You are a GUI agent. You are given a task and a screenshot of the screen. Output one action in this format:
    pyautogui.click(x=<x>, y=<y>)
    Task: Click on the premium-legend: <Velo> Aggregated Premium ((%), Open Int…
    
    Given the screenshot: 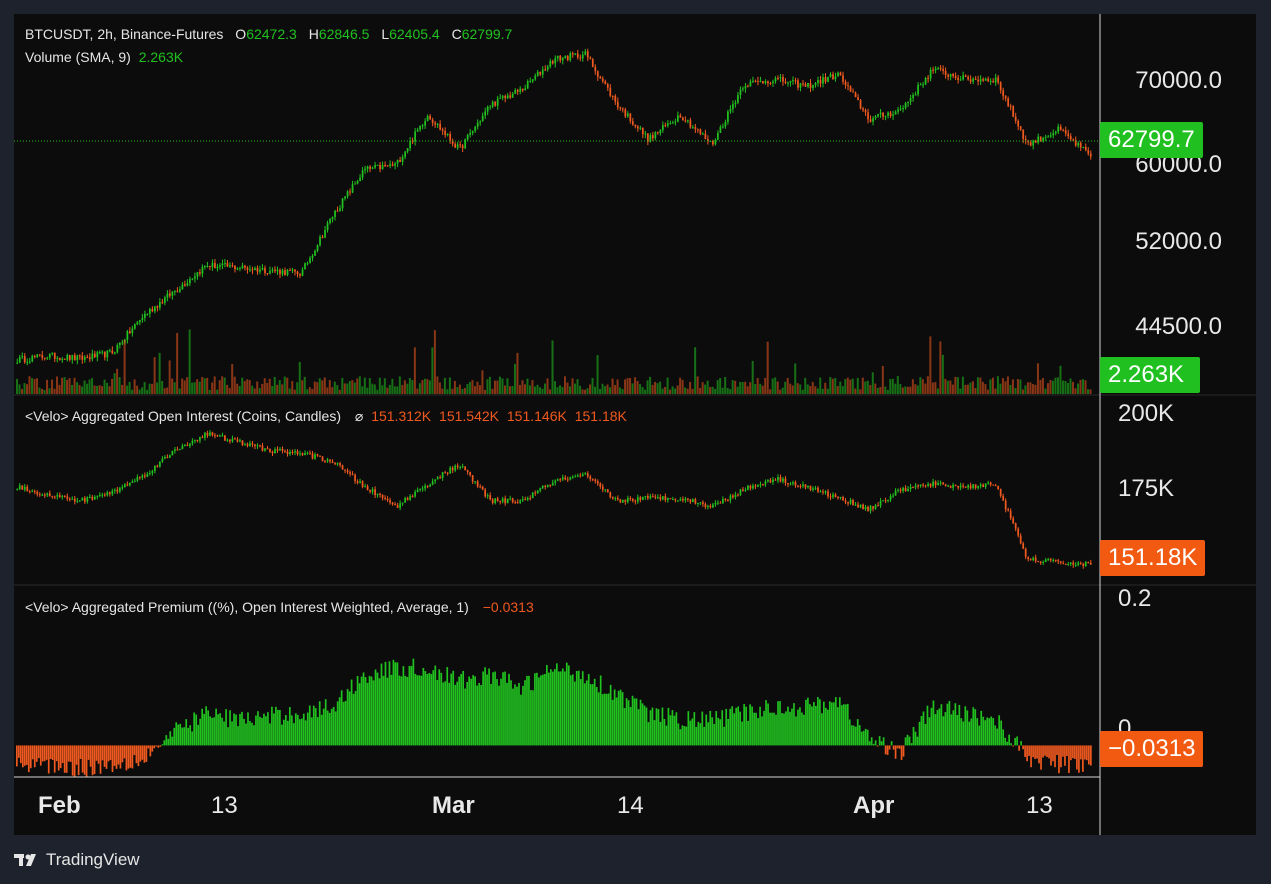 What is the action you would take?
    pyautogui.click(x=281, y=607)
    